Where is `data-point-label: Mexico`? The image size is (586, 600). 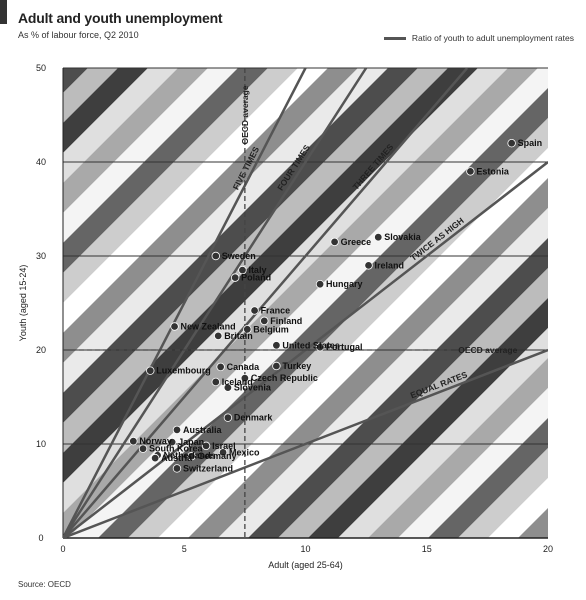 data-point-label: Mexico is located at coordinates (244, 452).